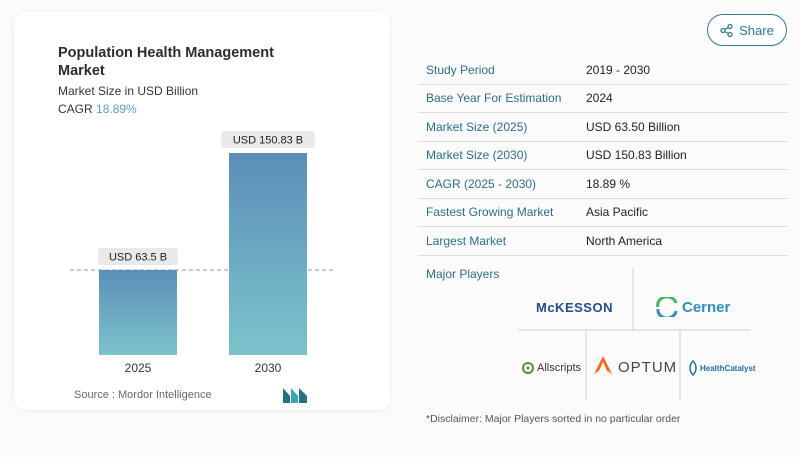 This screenshot has height=457, width=800. Describe the element at coordinates (166, 62) in the screenshot. I see `chart-title: Population Health Management Market` at that location.